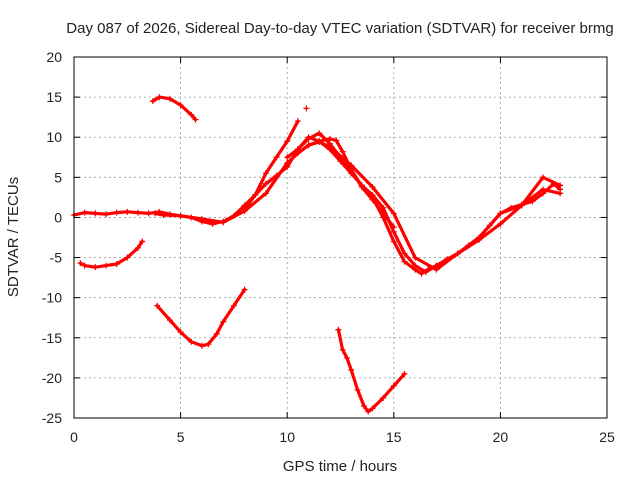  I want to click on x-axis-label: GPS time / hours, so click(340, 466).